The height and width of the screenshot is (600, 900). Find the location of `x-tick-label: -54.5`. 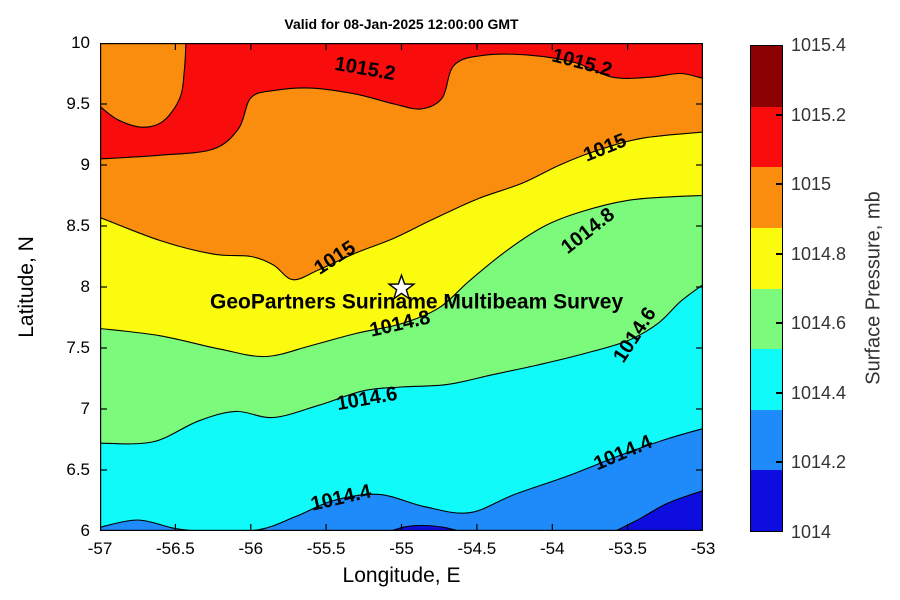

x-tick-label: -54.5 is located at coordinates (477, 548).